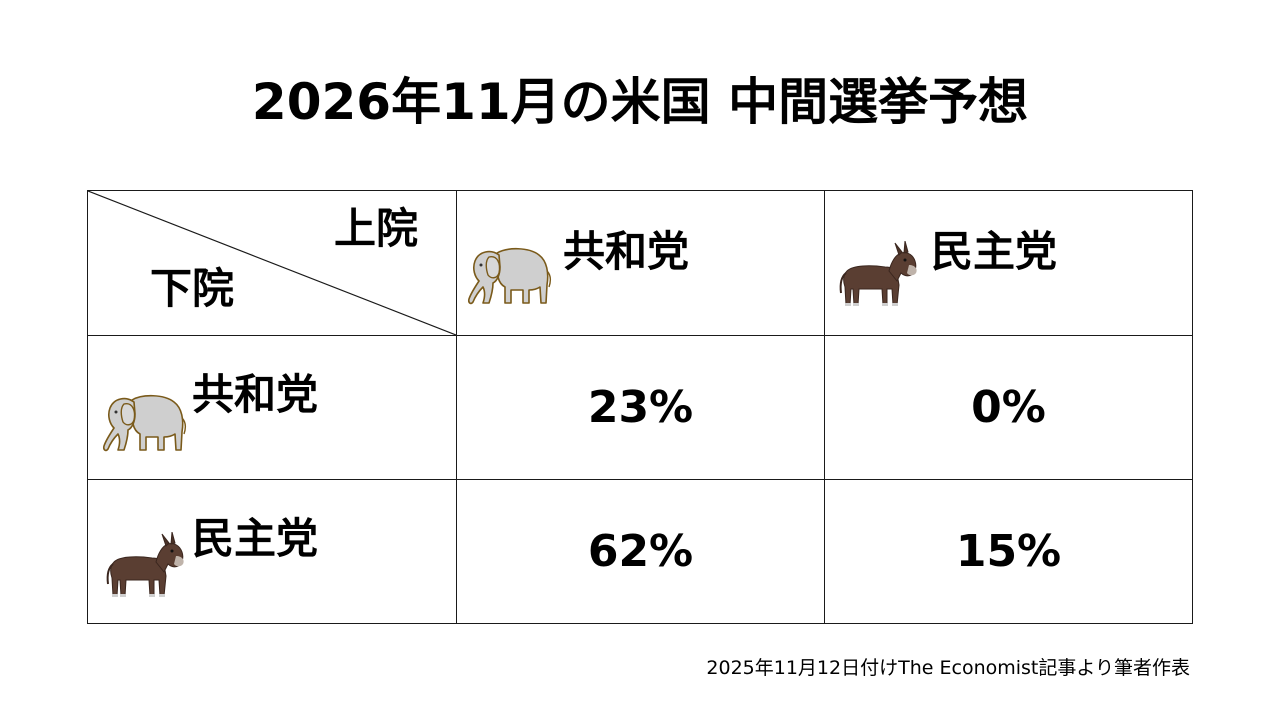  I want to click on column-header-label: 民主党, so click(994, 251).